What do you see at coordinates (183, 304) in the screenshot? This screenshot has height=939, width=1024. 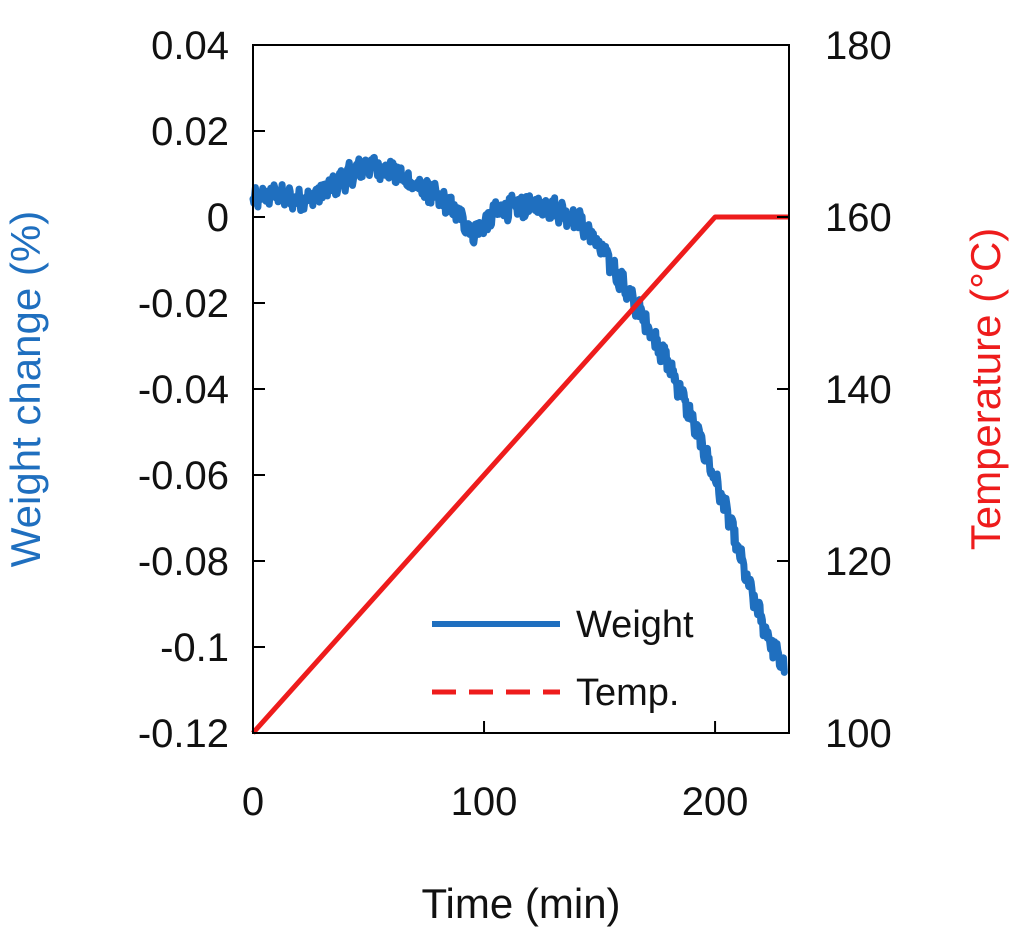 I see `y-left-tick-label: -0.02` at bounding box center [183, 304].